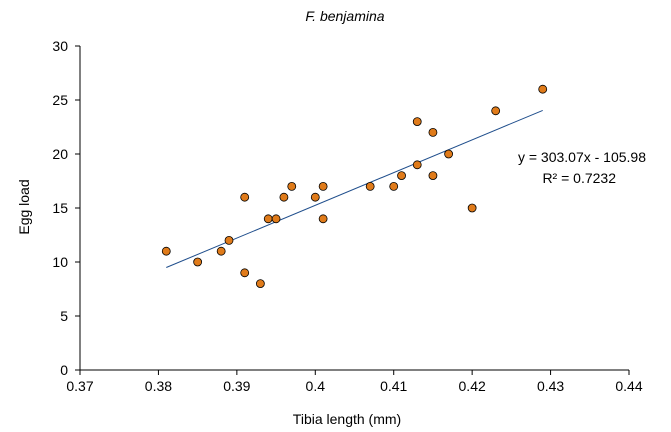 The width and height of the screenshot is (671, 432). What do you see at coordinates (158, 386) in the screenshot?
I see `x-tick-label: 0.38` at bounding box center [158, 386].